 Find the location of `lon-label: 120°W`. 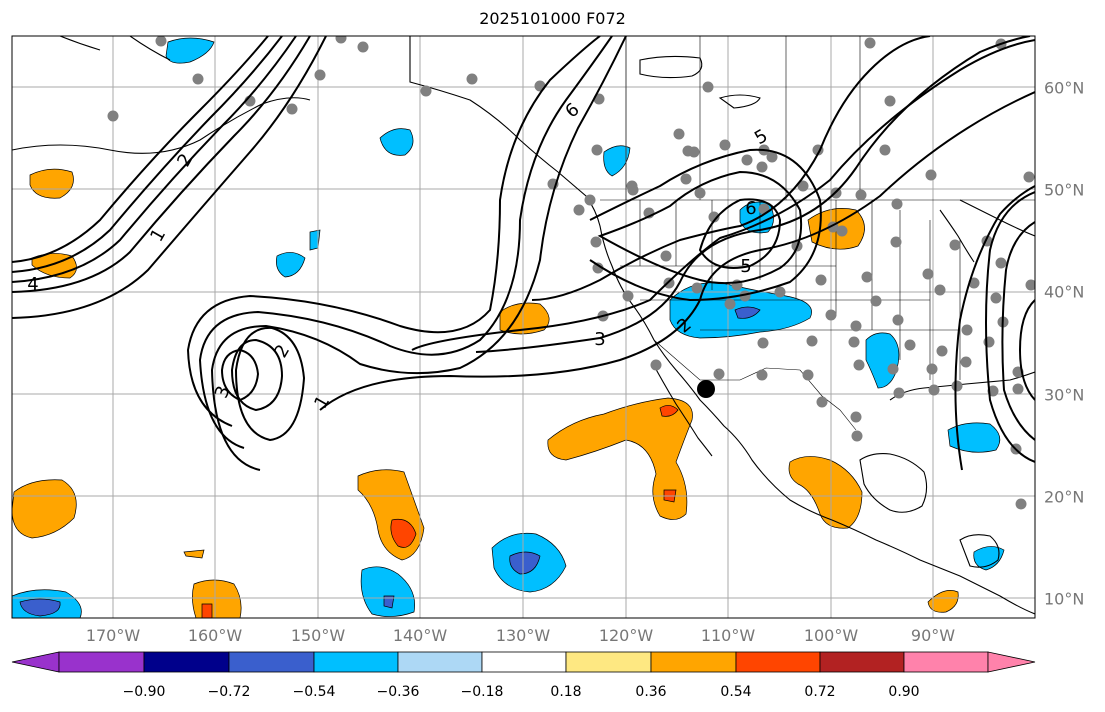

lon-label: 120°W is located at coordinates (626, 635).